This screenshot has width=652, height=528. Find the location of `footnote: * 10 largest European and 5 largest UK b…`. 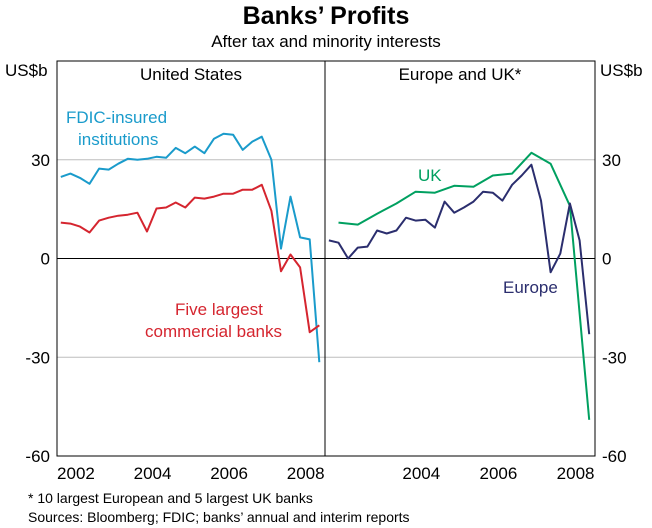

footnote: * 10 largest European and 5 largest UK b… is located at coordinates (170, 498).